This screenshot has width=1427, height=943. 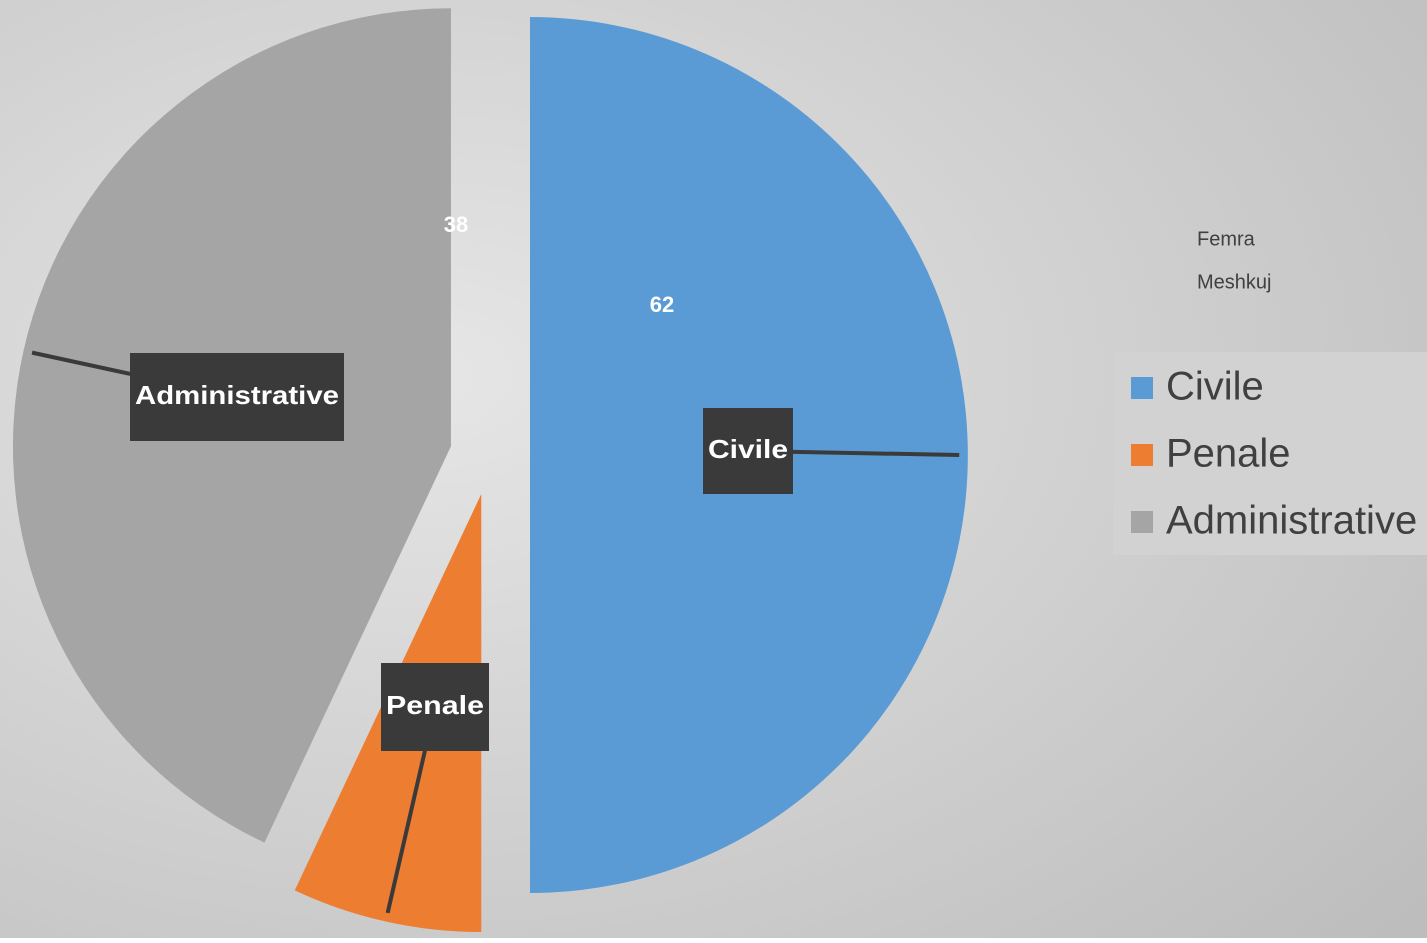 I want to click on data-label: Administrative, so click(x=237, y=395).